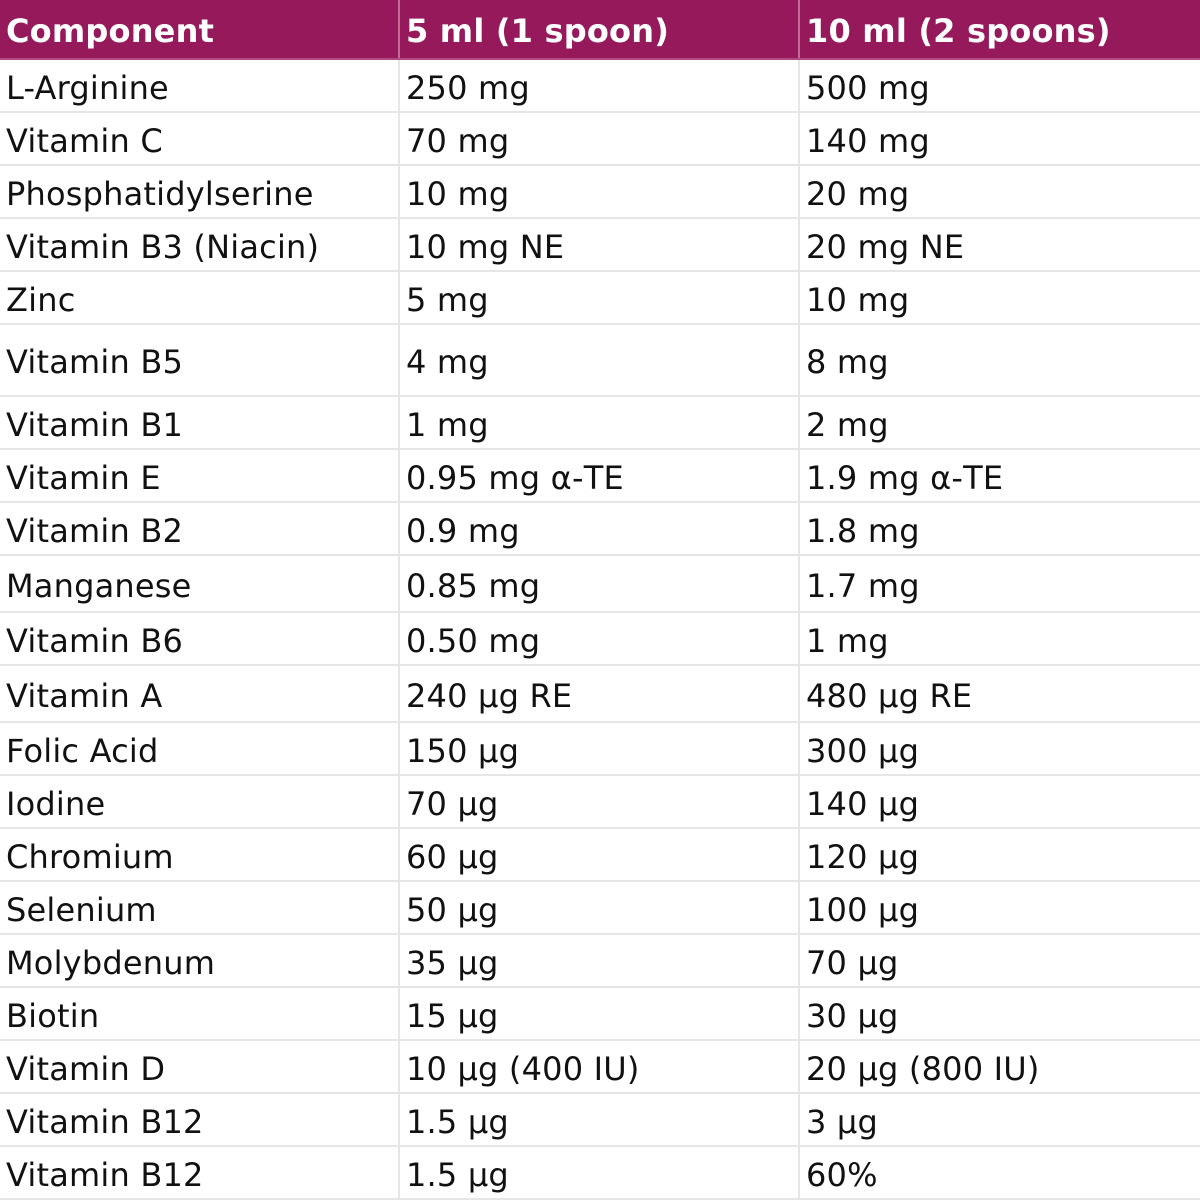  I want to click on component-cell-text: Phosphatidylserine, so click(160, 193).